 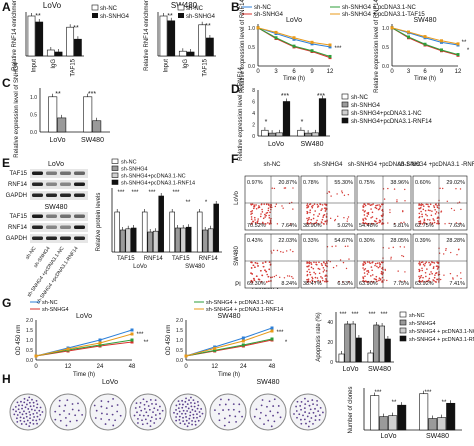 What do you see at coordinates (56, 164) in the screenshot?
I see `panel-e-lovo-title: LoVo` at bounding box center [56, 164].